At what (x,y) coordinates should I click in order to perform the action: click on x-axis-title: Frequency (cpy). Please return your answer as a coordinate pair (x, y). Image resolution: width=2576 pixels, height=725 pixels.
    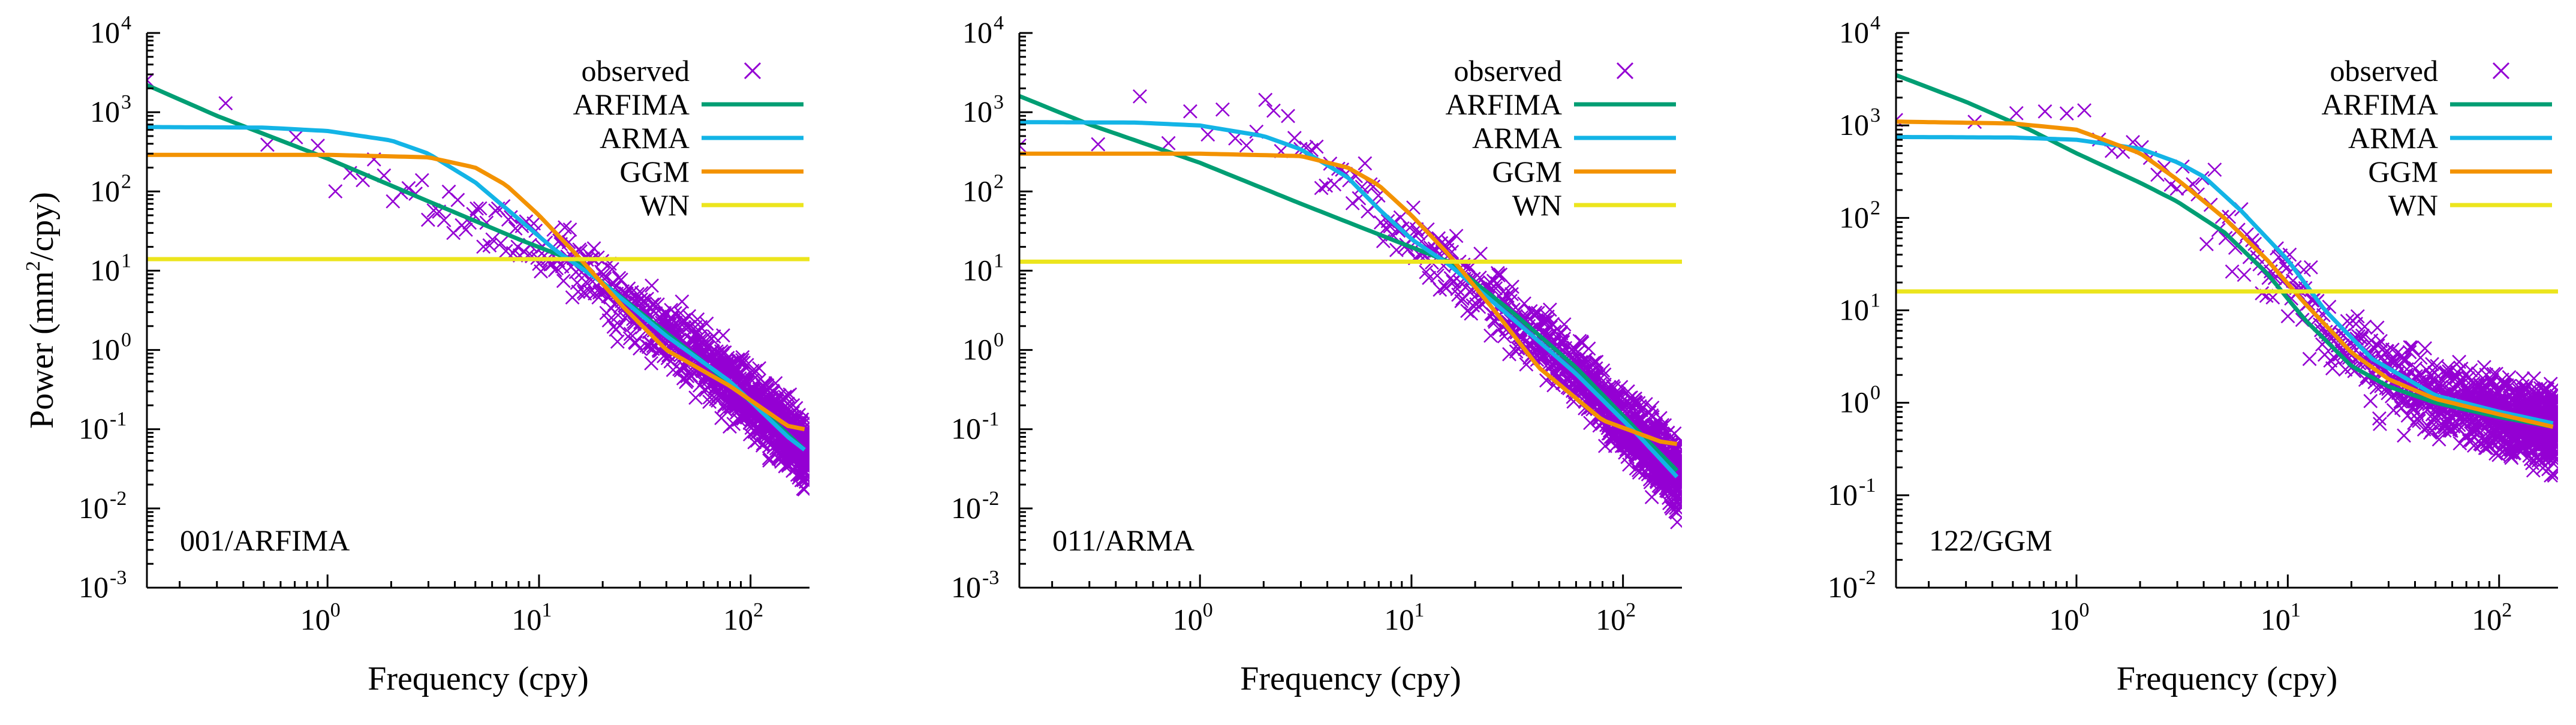
    Looking at the image, I should click on (2227, 678).